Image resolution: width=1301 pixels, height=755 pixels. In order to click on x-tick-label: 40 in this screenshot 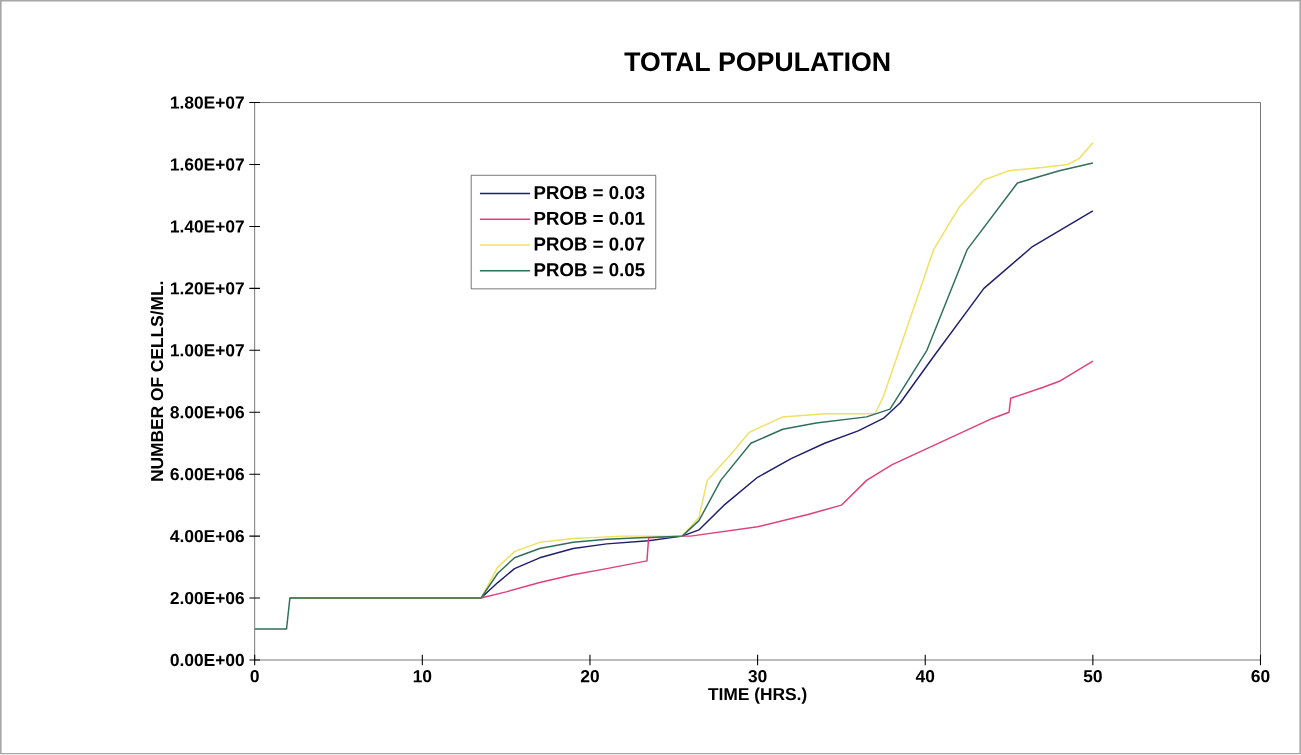, I will do `click(925, 676)`.